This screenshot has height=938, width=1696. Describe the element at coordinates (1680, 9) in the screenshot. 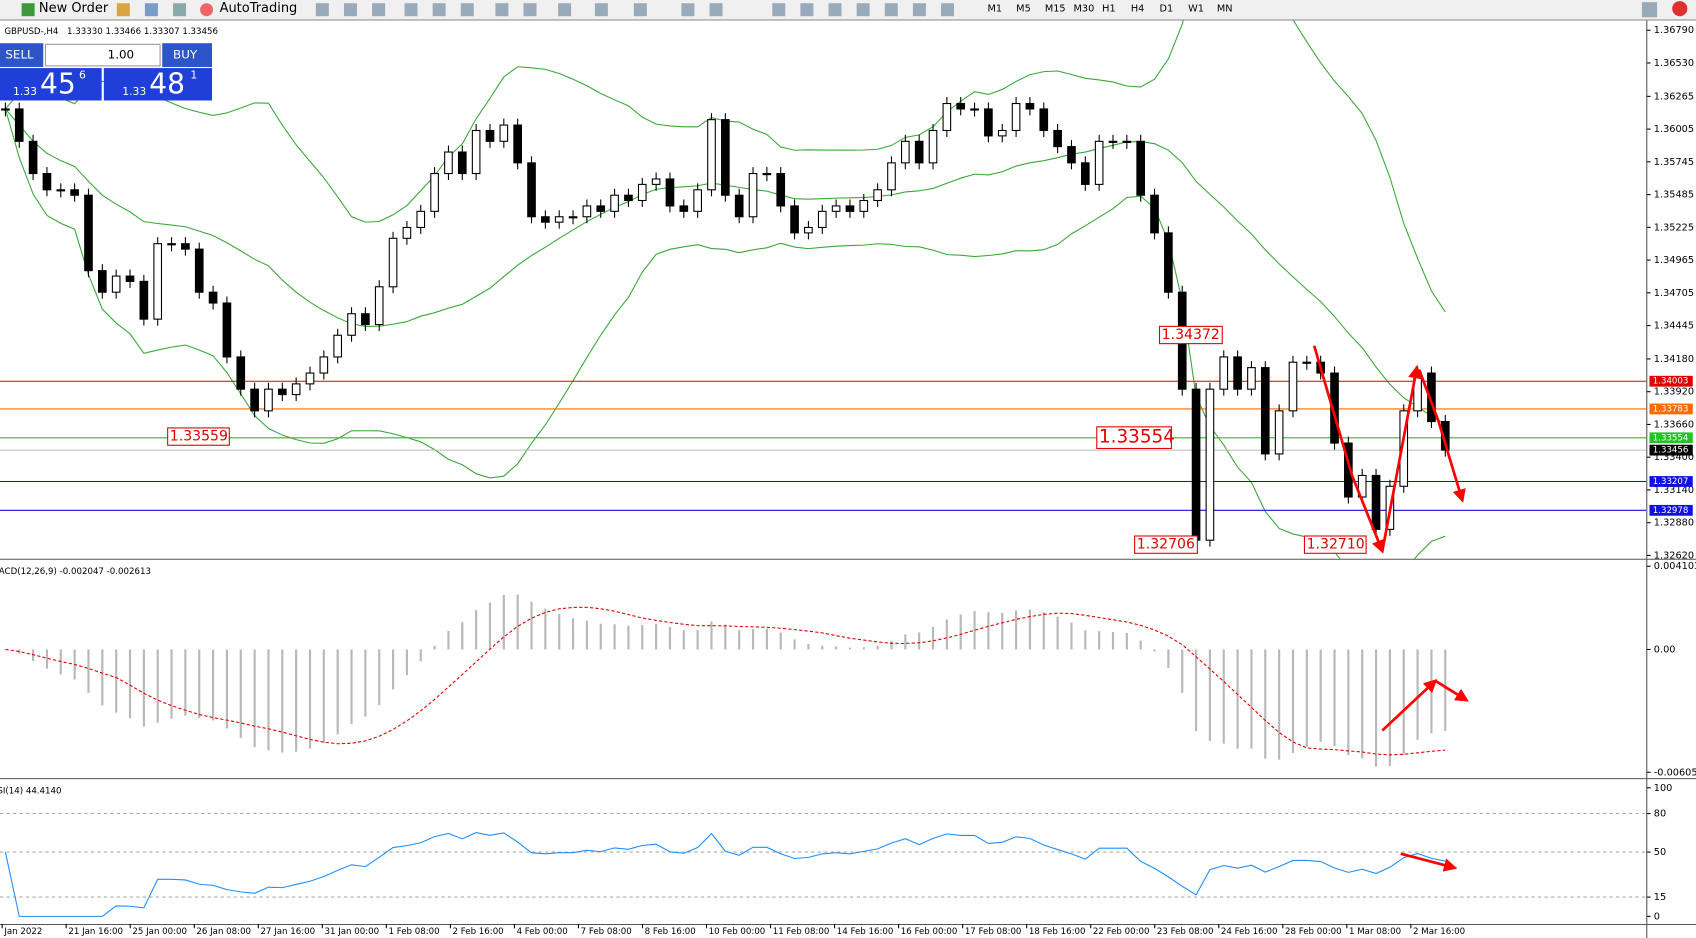

I see `notification-icon` at that location.